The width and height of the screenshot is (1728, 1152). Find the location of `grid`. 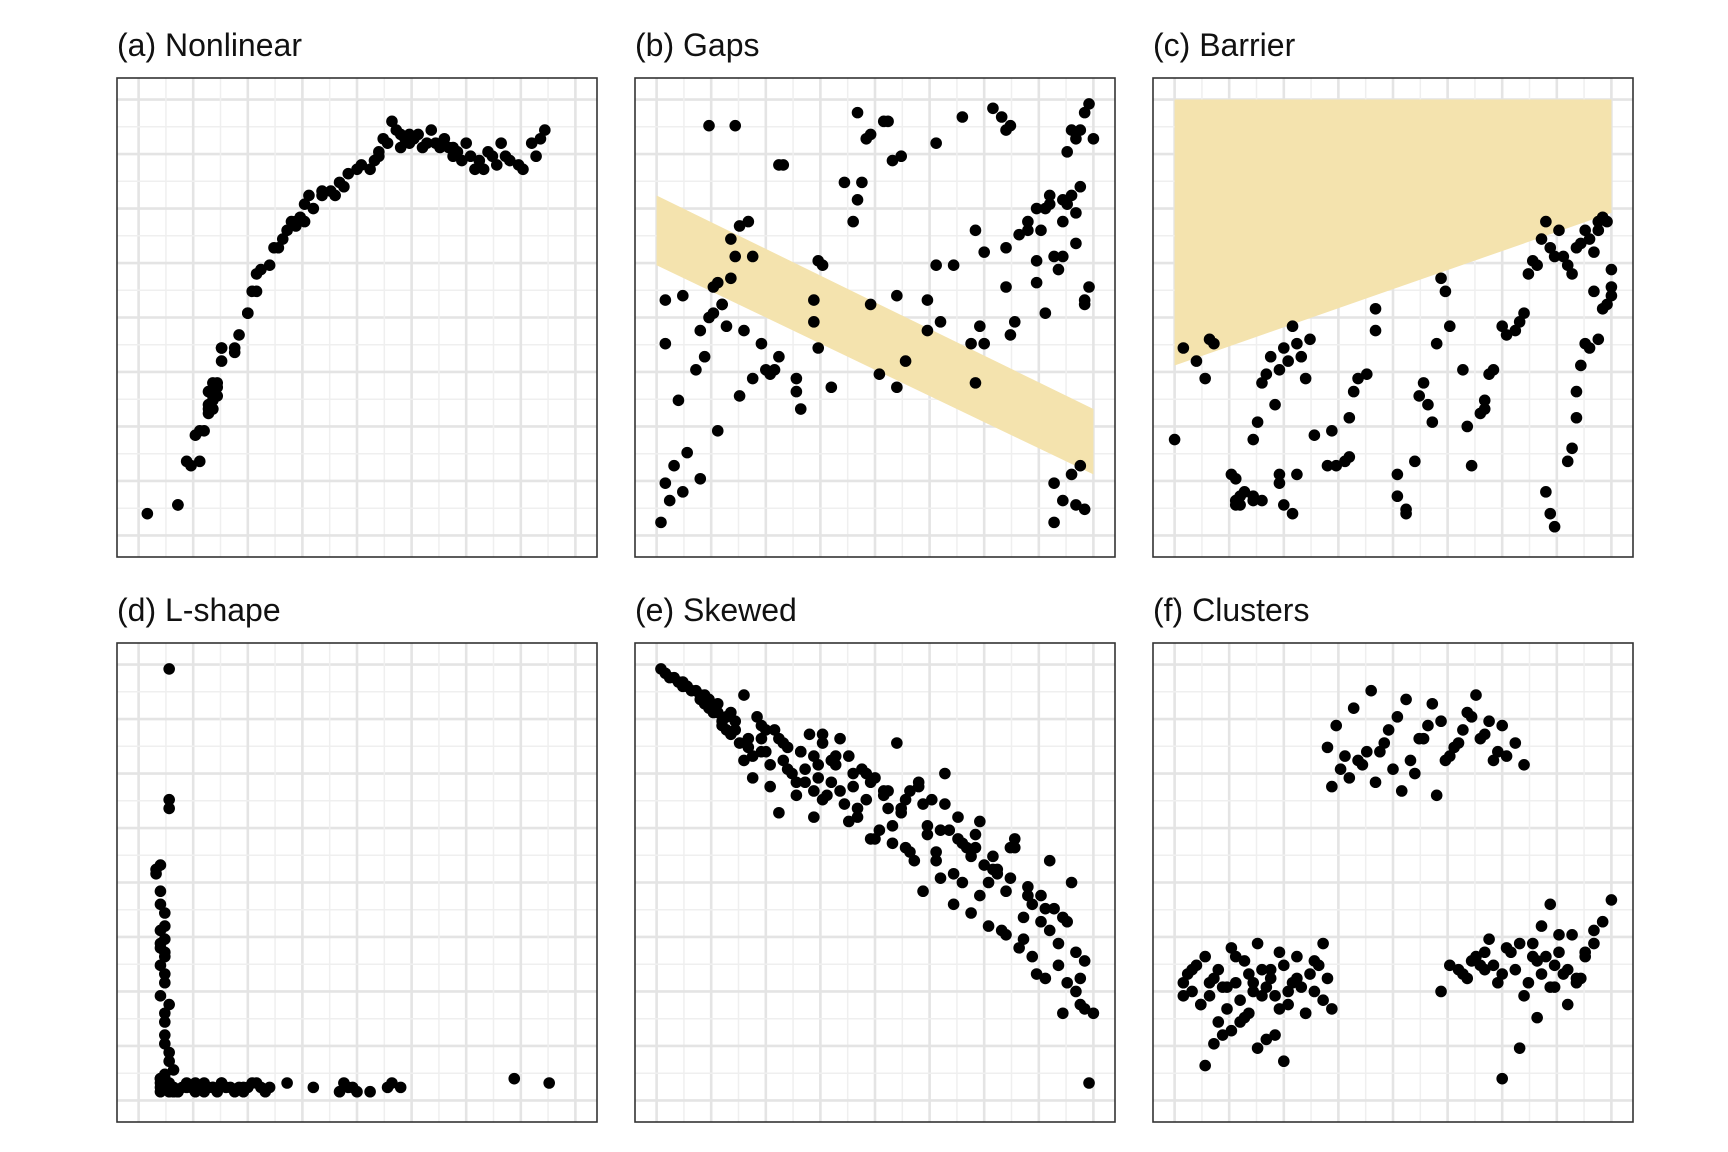

grid is located at coordinates (875, 882).